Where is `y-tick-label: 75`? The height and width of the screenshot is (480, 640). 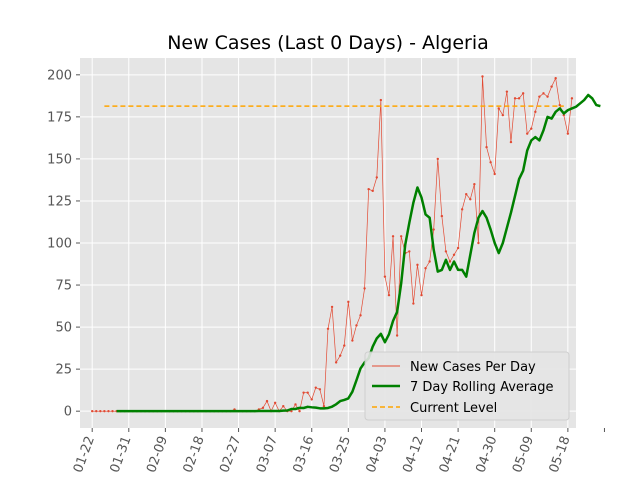 y-tick-label: 75 is located at coordinates (63, 286).